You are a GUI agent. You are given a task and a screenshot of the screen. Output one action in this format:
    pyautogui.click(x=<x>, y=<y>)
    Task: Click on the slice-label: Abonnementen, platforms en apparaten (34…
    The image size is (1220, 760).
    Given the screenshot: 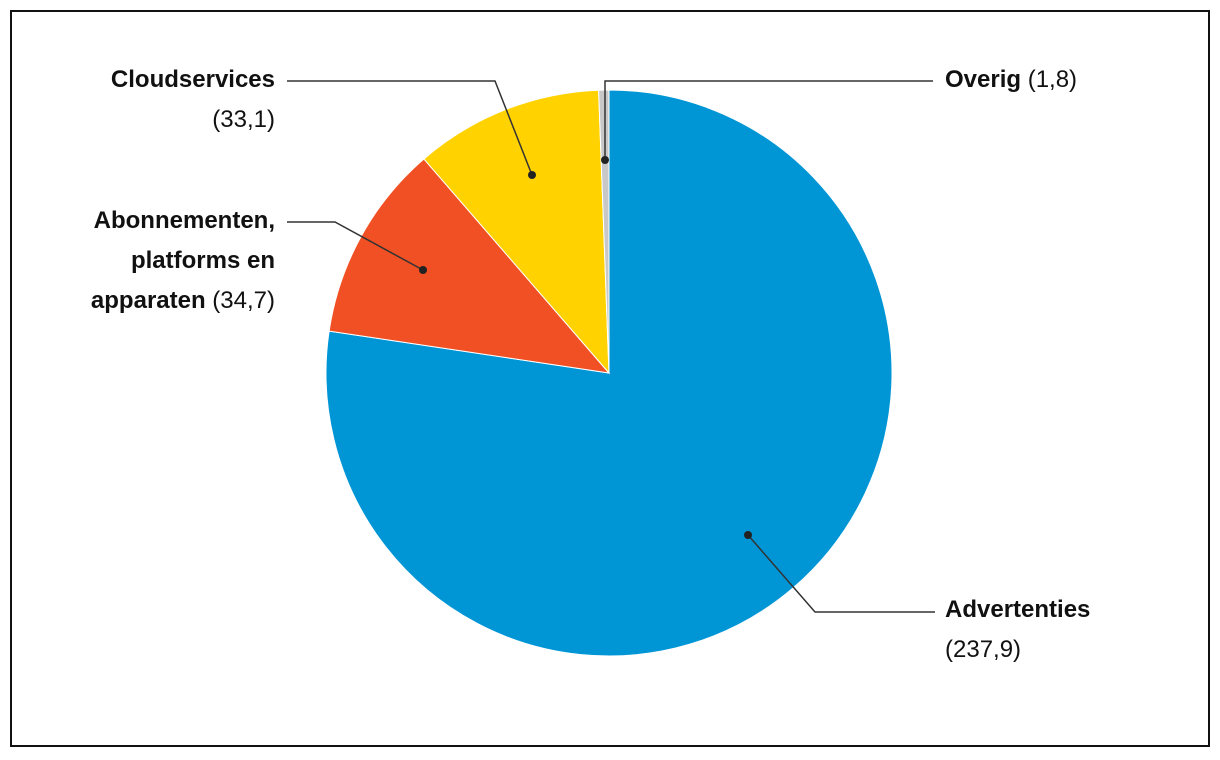 What is the action you would take?
    pyautogui.click(x=155, y=261)
    